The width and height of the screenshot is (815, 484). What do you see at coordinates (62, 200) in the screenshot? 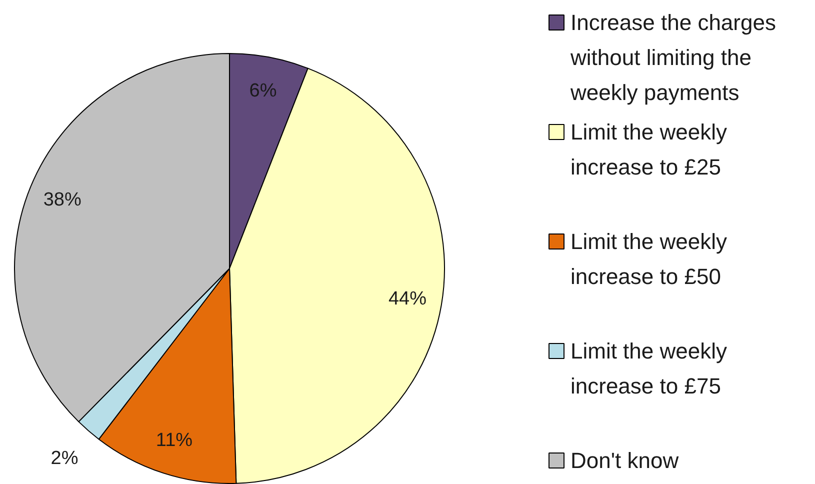
I see `data-label: 38%` at bounding box center [62, 200].